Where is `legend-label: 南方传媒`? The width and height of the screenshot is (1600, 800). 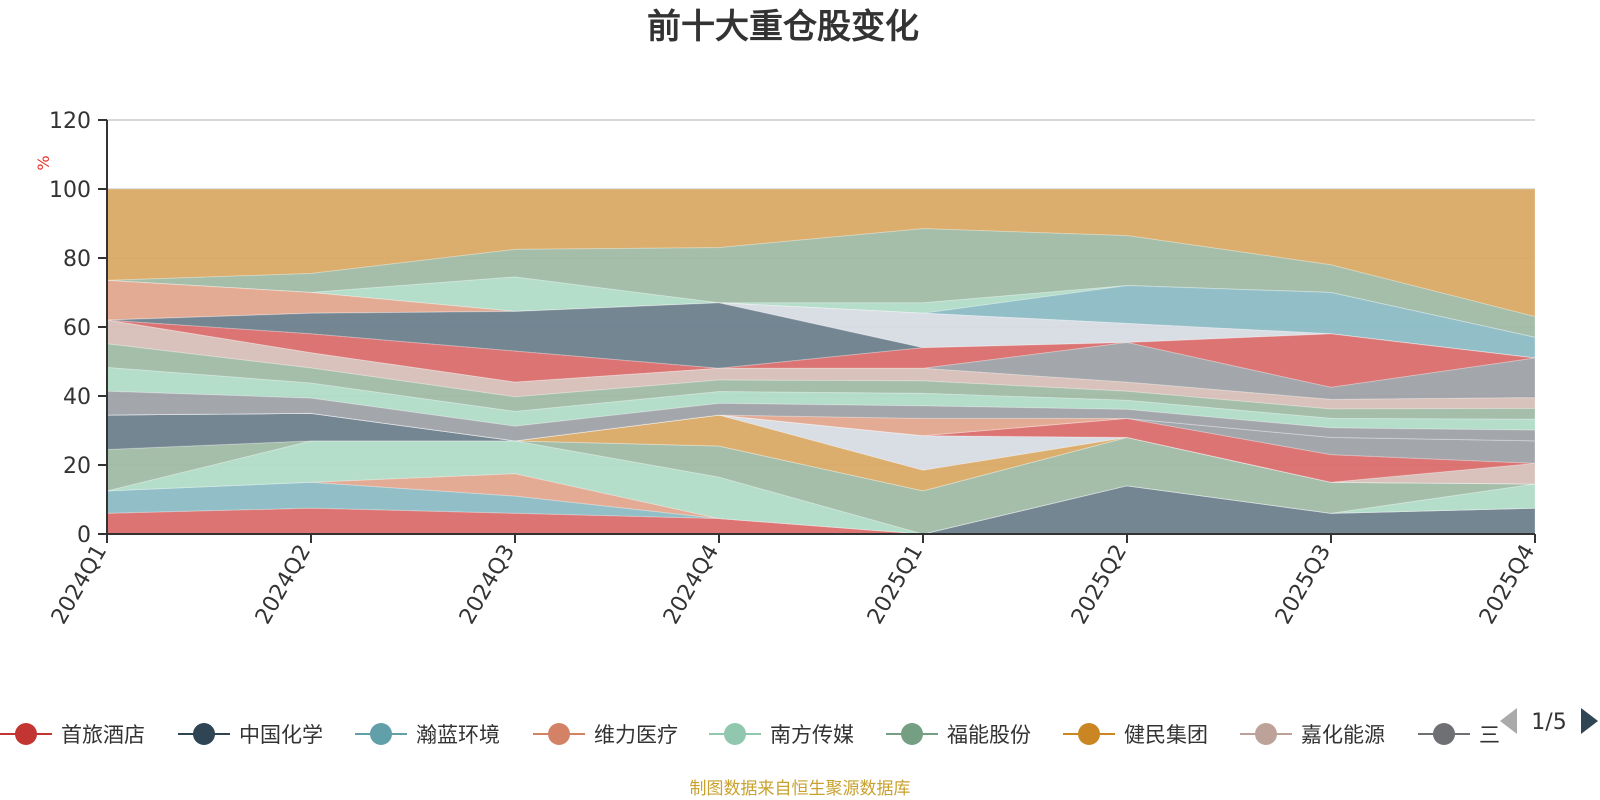
legend-label: 南方传媒 is located at coordinates (812, 735).